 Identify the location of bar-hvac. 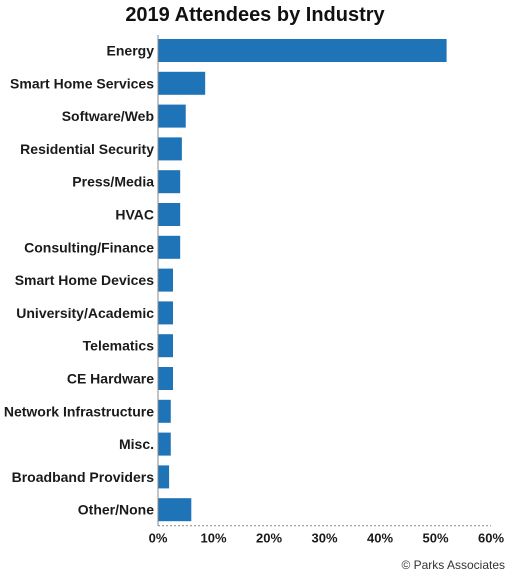
(169, 214).